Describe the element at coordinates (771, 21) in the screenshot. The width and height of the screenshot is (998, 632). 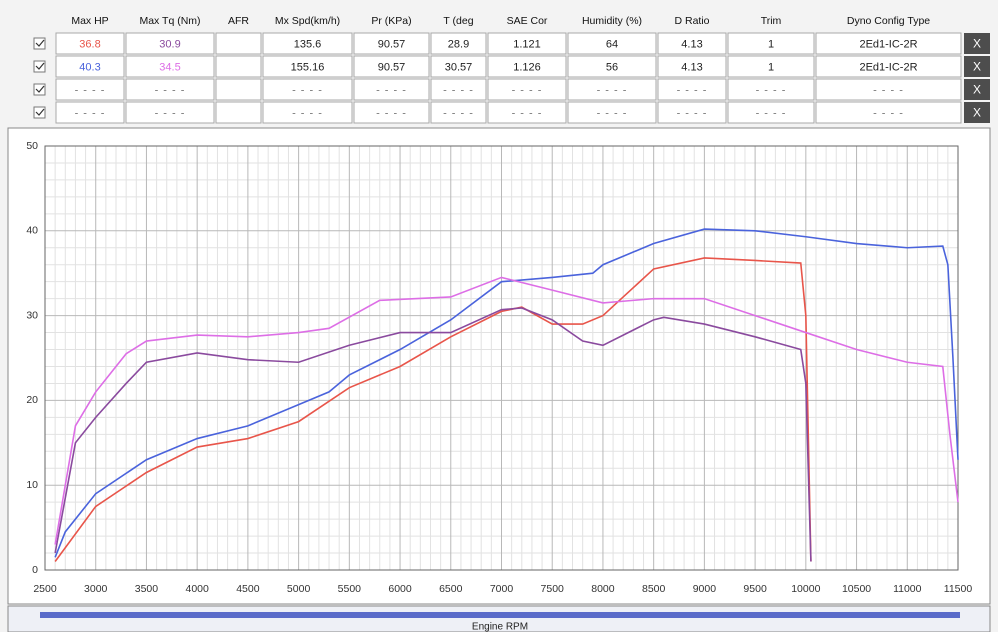
I see `column-header: Trim` at that location.